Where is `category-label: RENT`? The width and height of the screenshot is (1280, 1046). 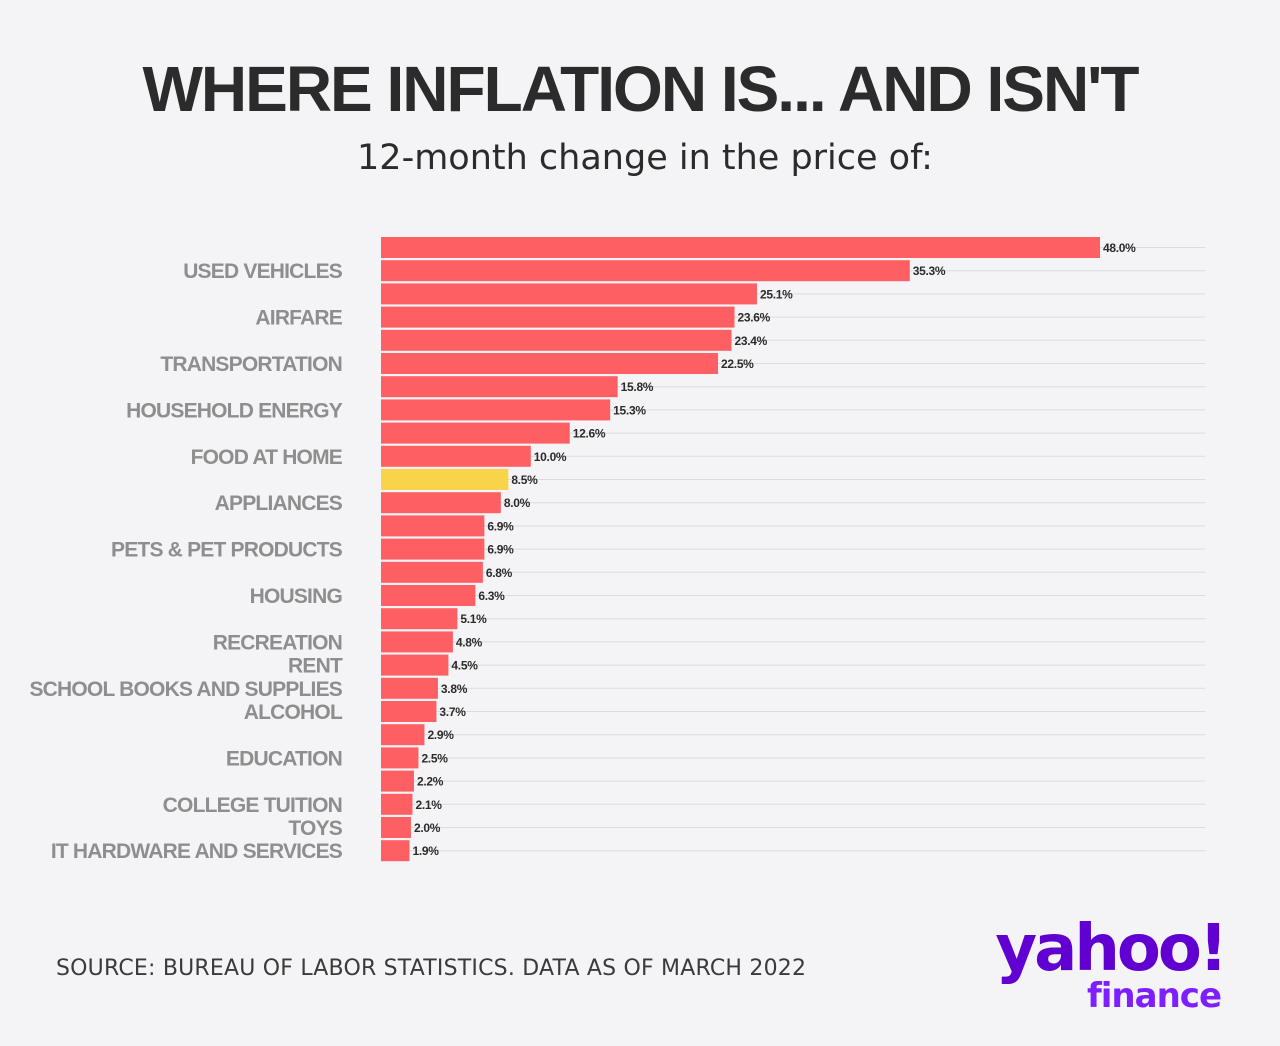
category-label: RENT is located at coordinates (315, 666).